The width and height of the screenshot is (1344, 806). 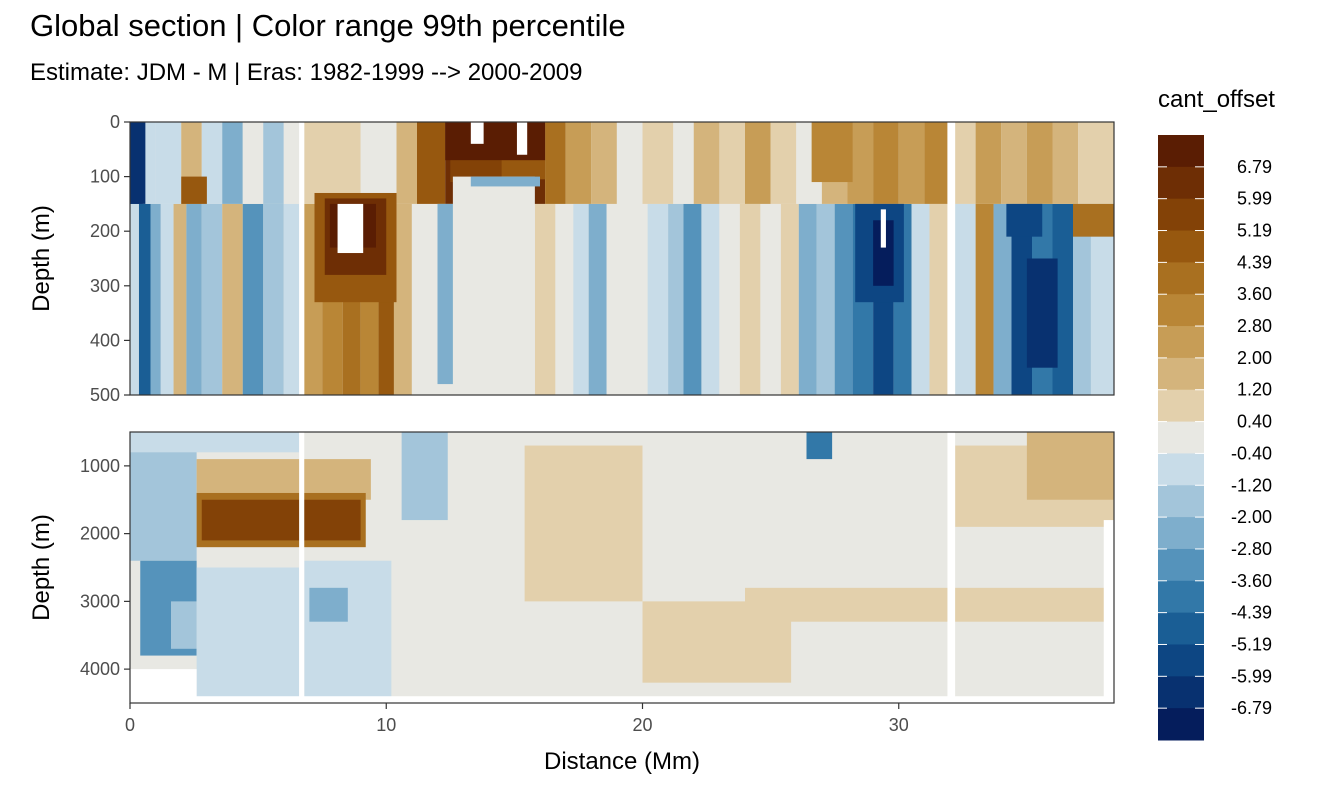 I want to click on legend-label: 1.20, so click(x=1254, y=390).